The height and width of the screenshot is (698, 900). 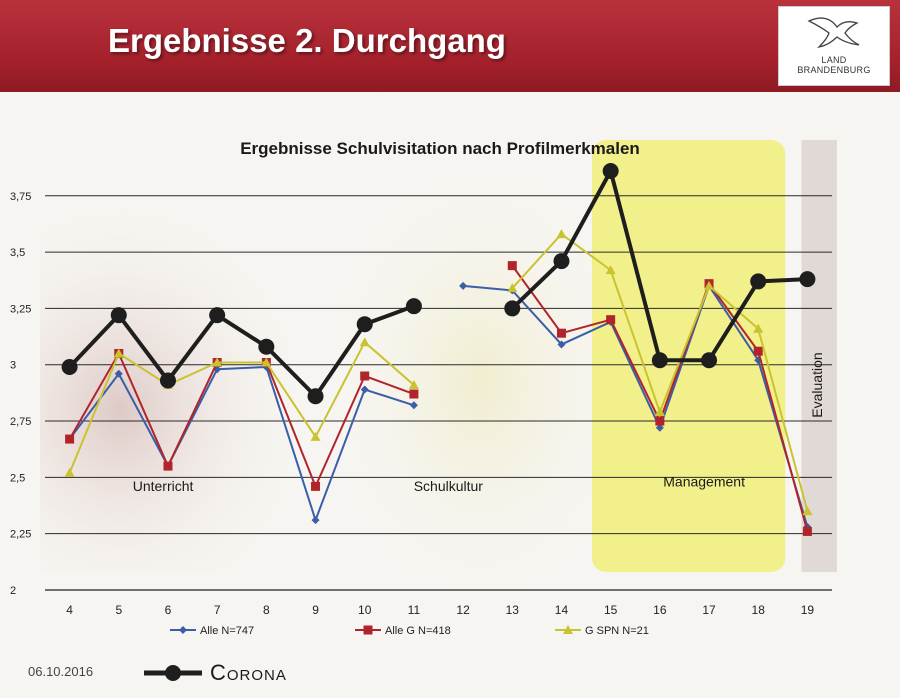 I want to click on section-label: Evaluation, so click(x=817, y=384).